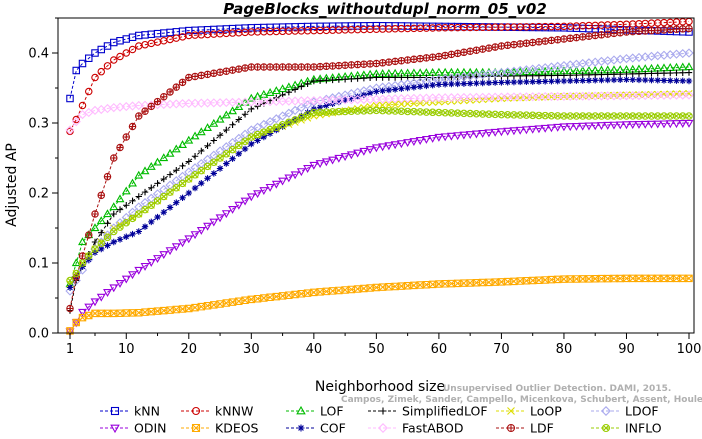  Describe the element at coordinates (38, 124) in the screenshot. I see `y-tick-label: 0.3` at that location.